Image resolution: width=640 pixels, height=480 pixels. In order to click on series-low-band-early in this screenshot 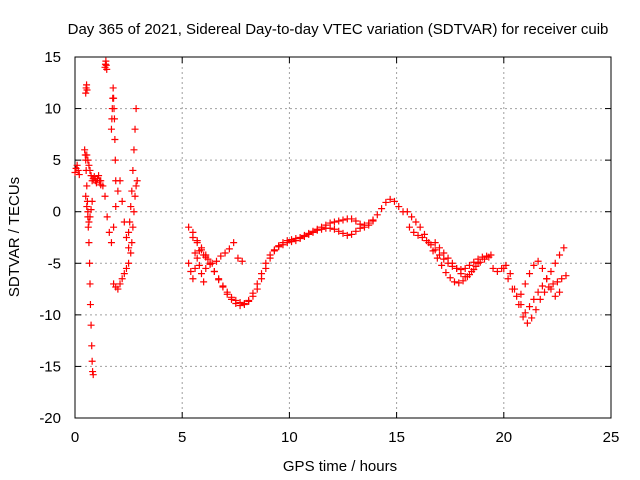, I will do `click(218, 253)`.